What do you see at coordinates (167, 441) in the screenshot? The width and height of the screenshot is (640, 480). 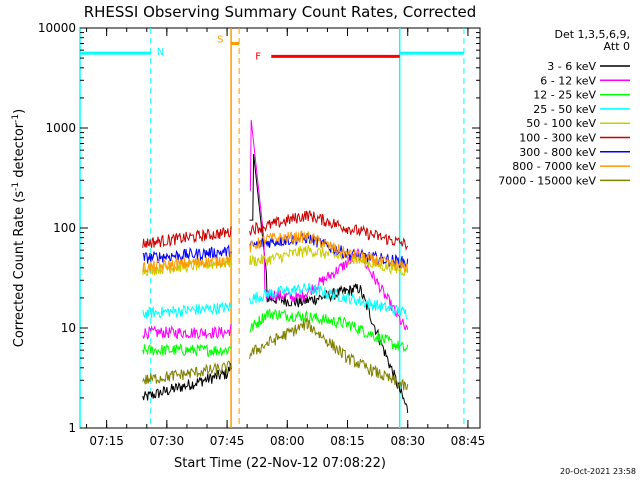 I see `x-tick-label: 07:30` at bounding box center [167, 441].